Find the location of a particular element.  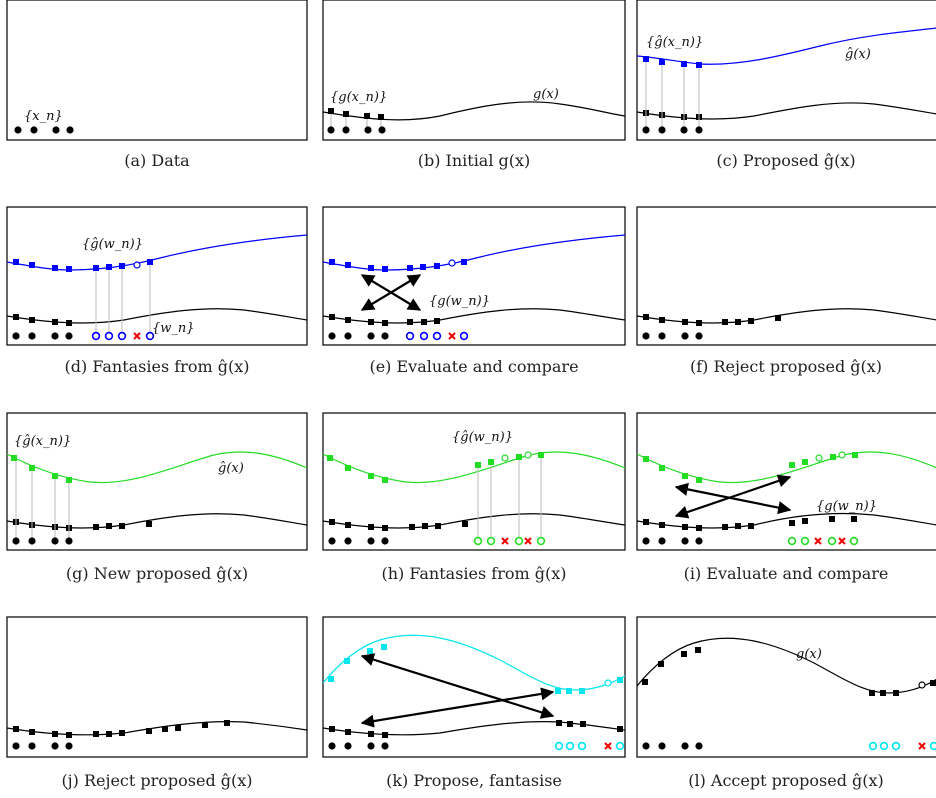

panel-b-frame is located at coordinates (474, 70).